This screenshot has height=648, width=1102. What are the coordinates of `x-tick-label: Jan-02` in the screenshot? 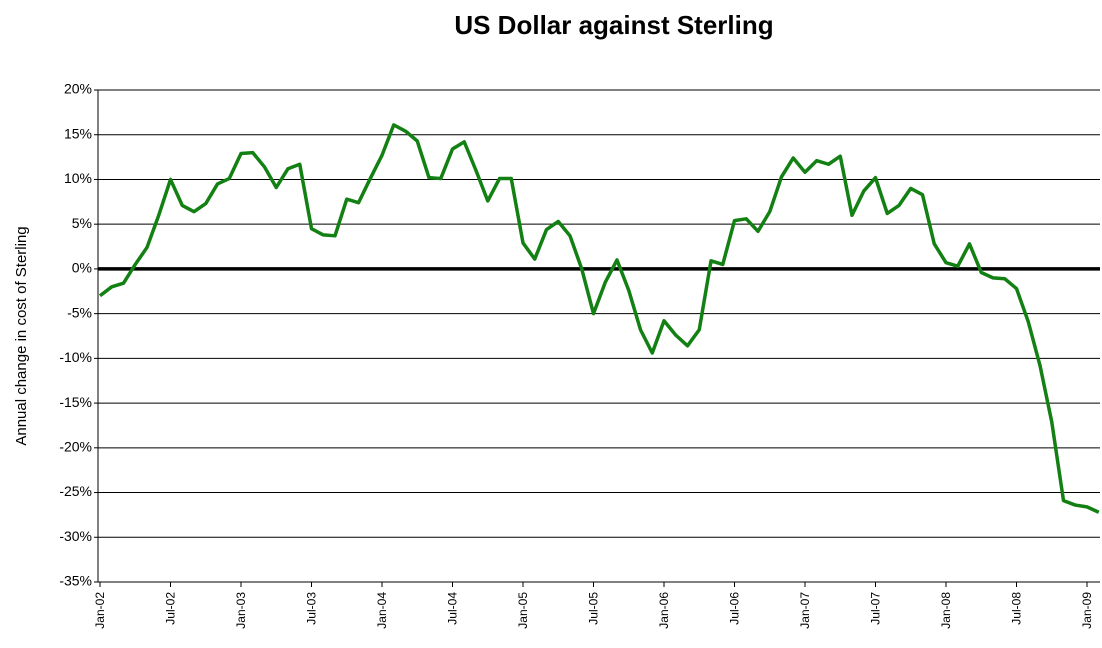 It's located at (100, 610).